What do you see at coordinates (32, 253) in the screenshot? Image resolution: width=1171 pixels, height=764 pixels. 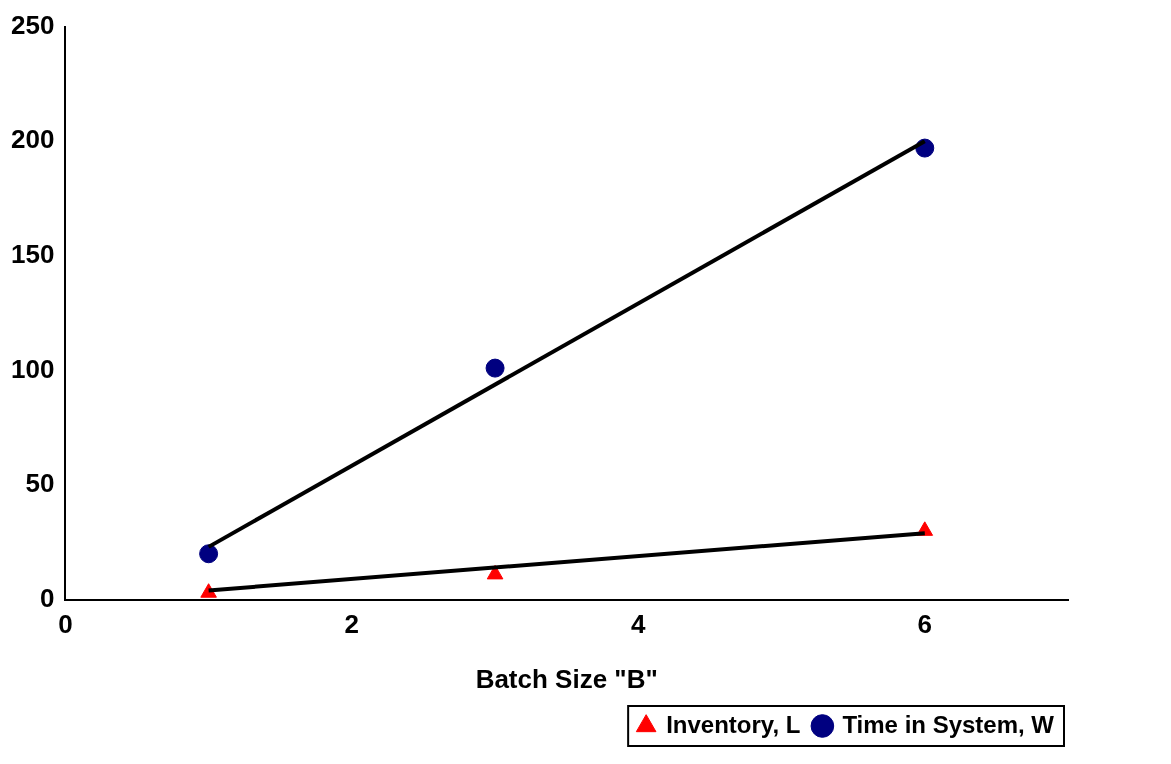 I see `y-tick-label: 150` at bounding box center [32, 253].